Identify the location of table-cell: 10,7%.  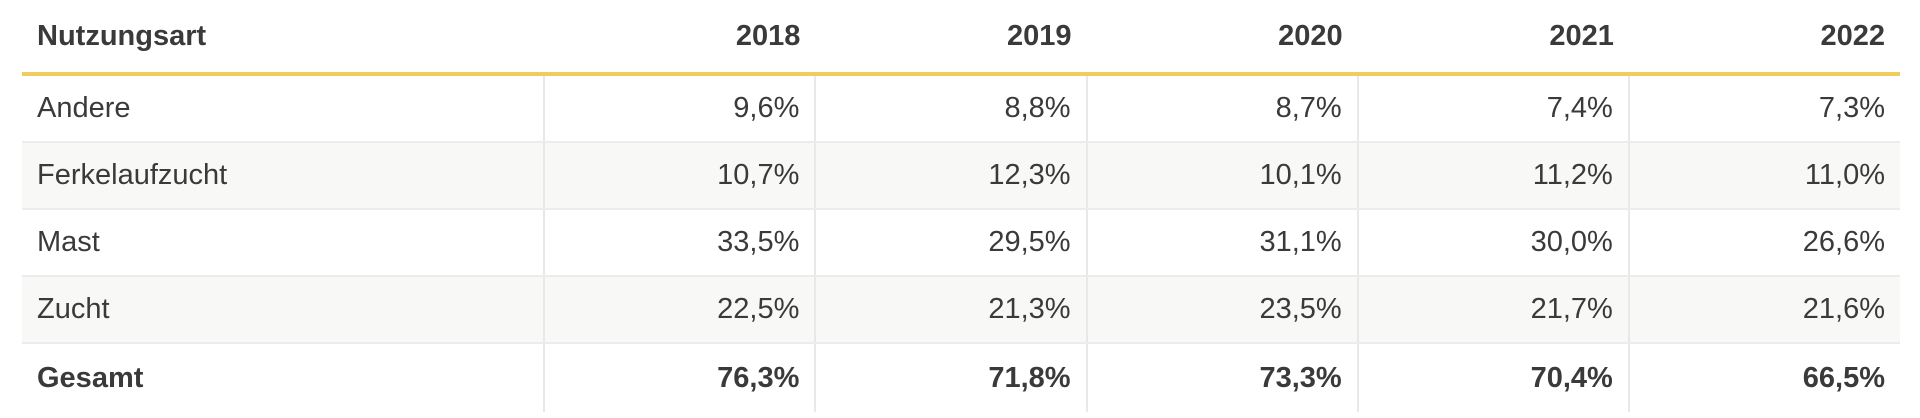
(679, 176).